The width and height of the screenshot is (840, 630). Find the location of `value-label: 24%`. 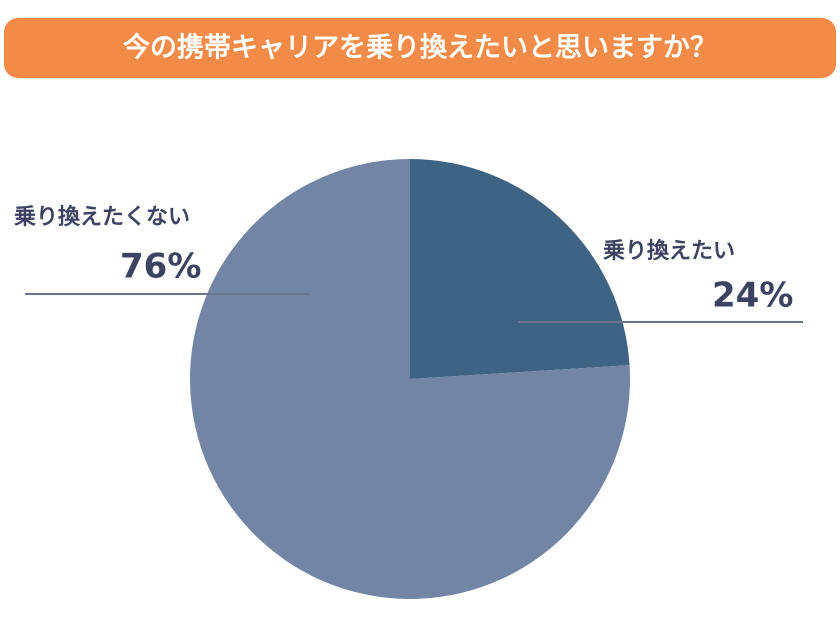

value-label: 24% is located at coordinates (752, 296).